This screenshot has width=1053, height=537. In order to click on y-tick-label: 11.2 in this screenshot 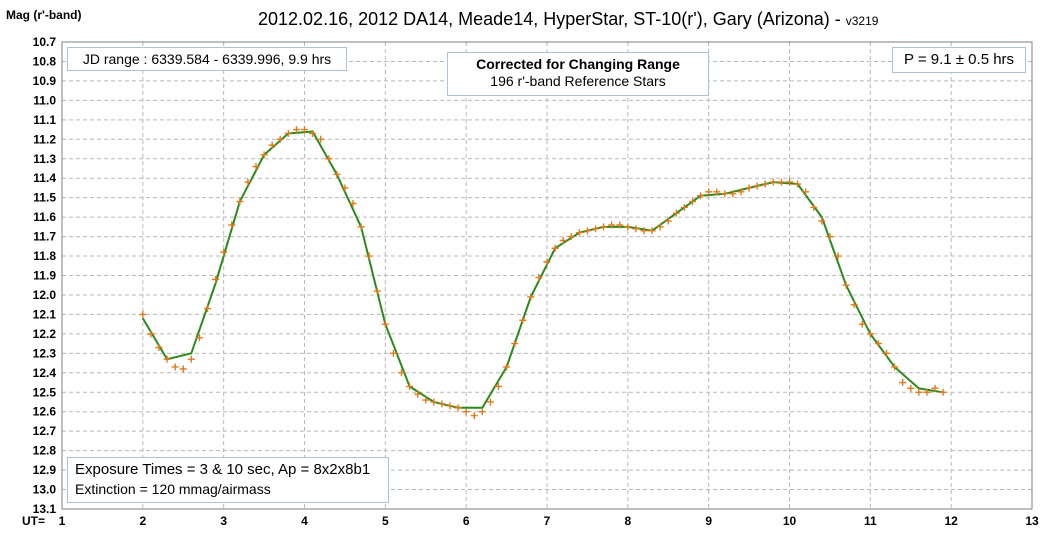, I will do `click(44, 139)`.